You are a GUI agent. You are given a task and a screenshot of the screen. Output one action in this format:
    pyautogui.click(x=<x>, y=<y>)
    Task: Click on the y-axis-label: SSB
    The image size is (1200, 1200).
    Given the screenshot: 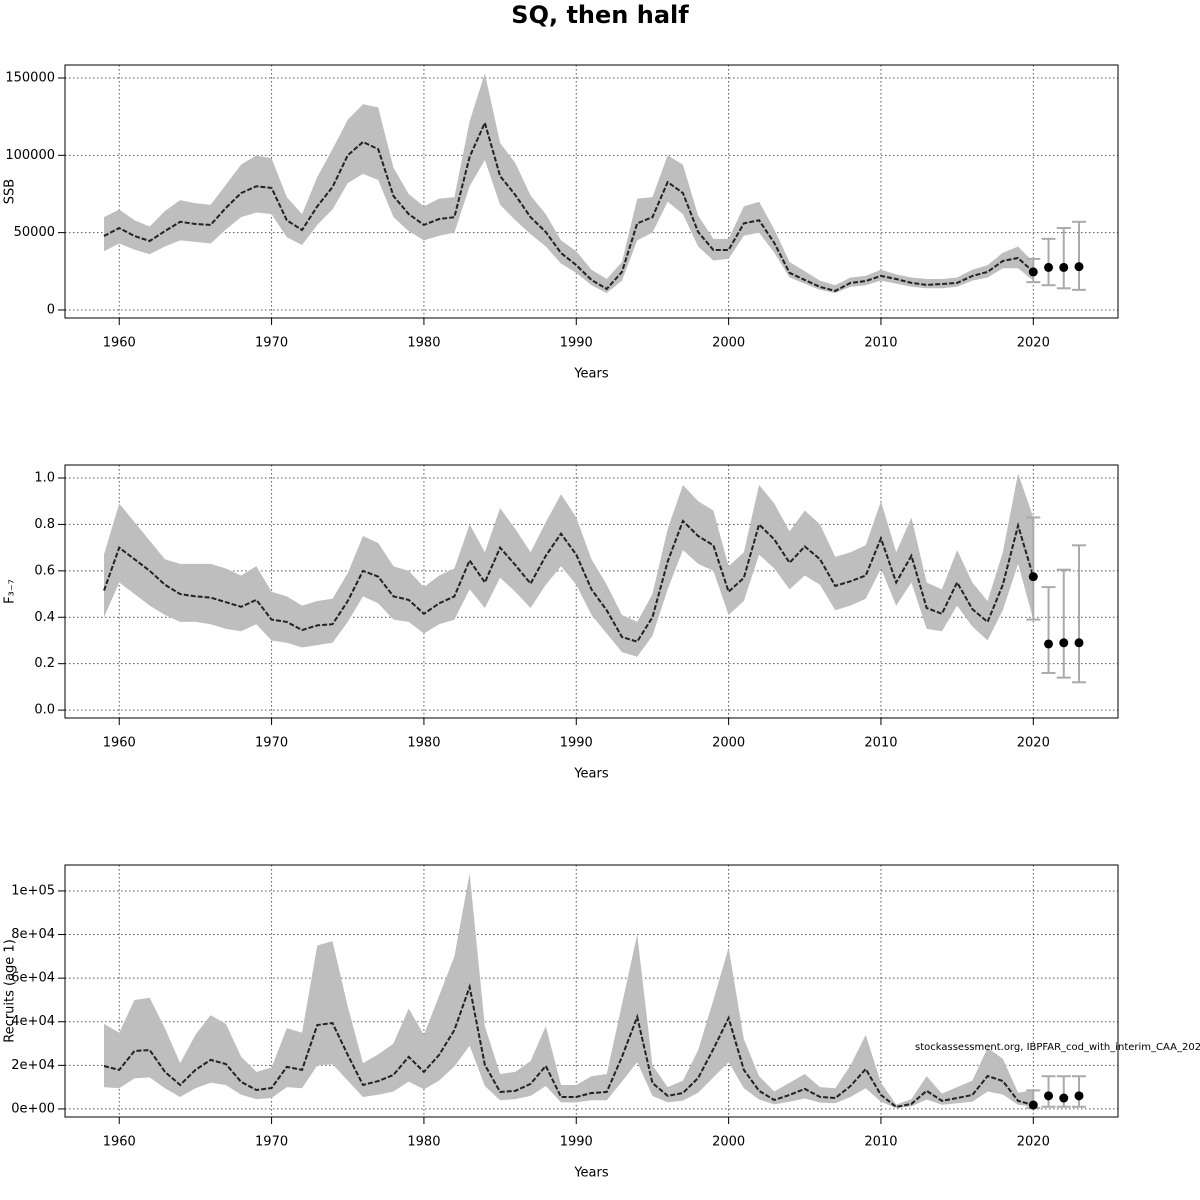 What is the action you would take?
    pyautogui.click(x=10, y=191)
    